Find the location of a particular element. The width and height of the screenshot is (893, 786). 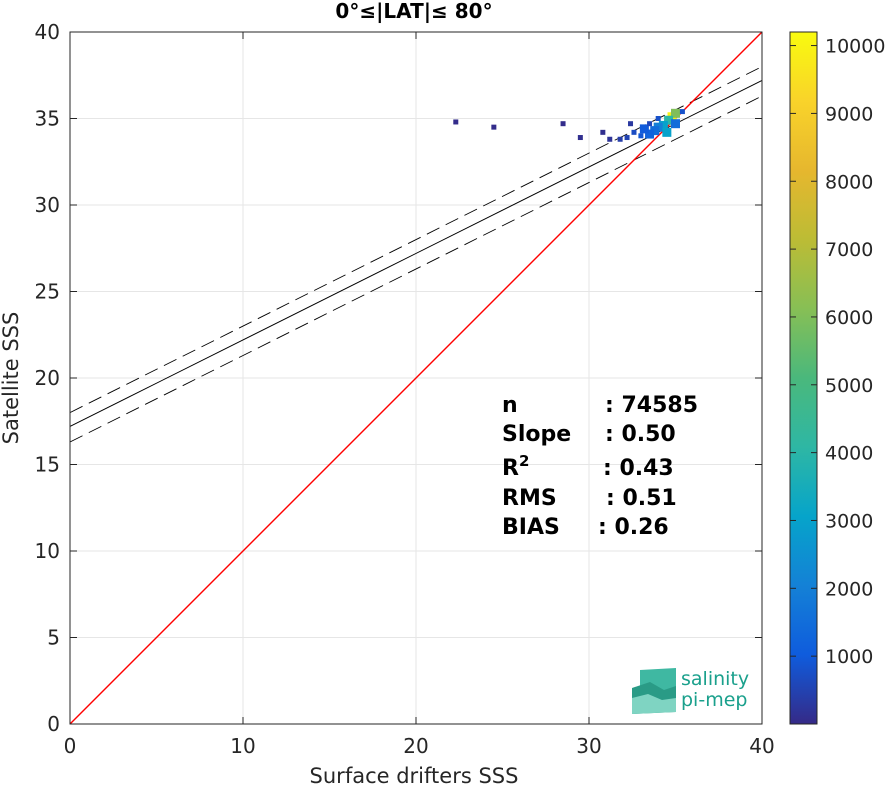

stat-label: BIAS is located at coordinates (531, 527).